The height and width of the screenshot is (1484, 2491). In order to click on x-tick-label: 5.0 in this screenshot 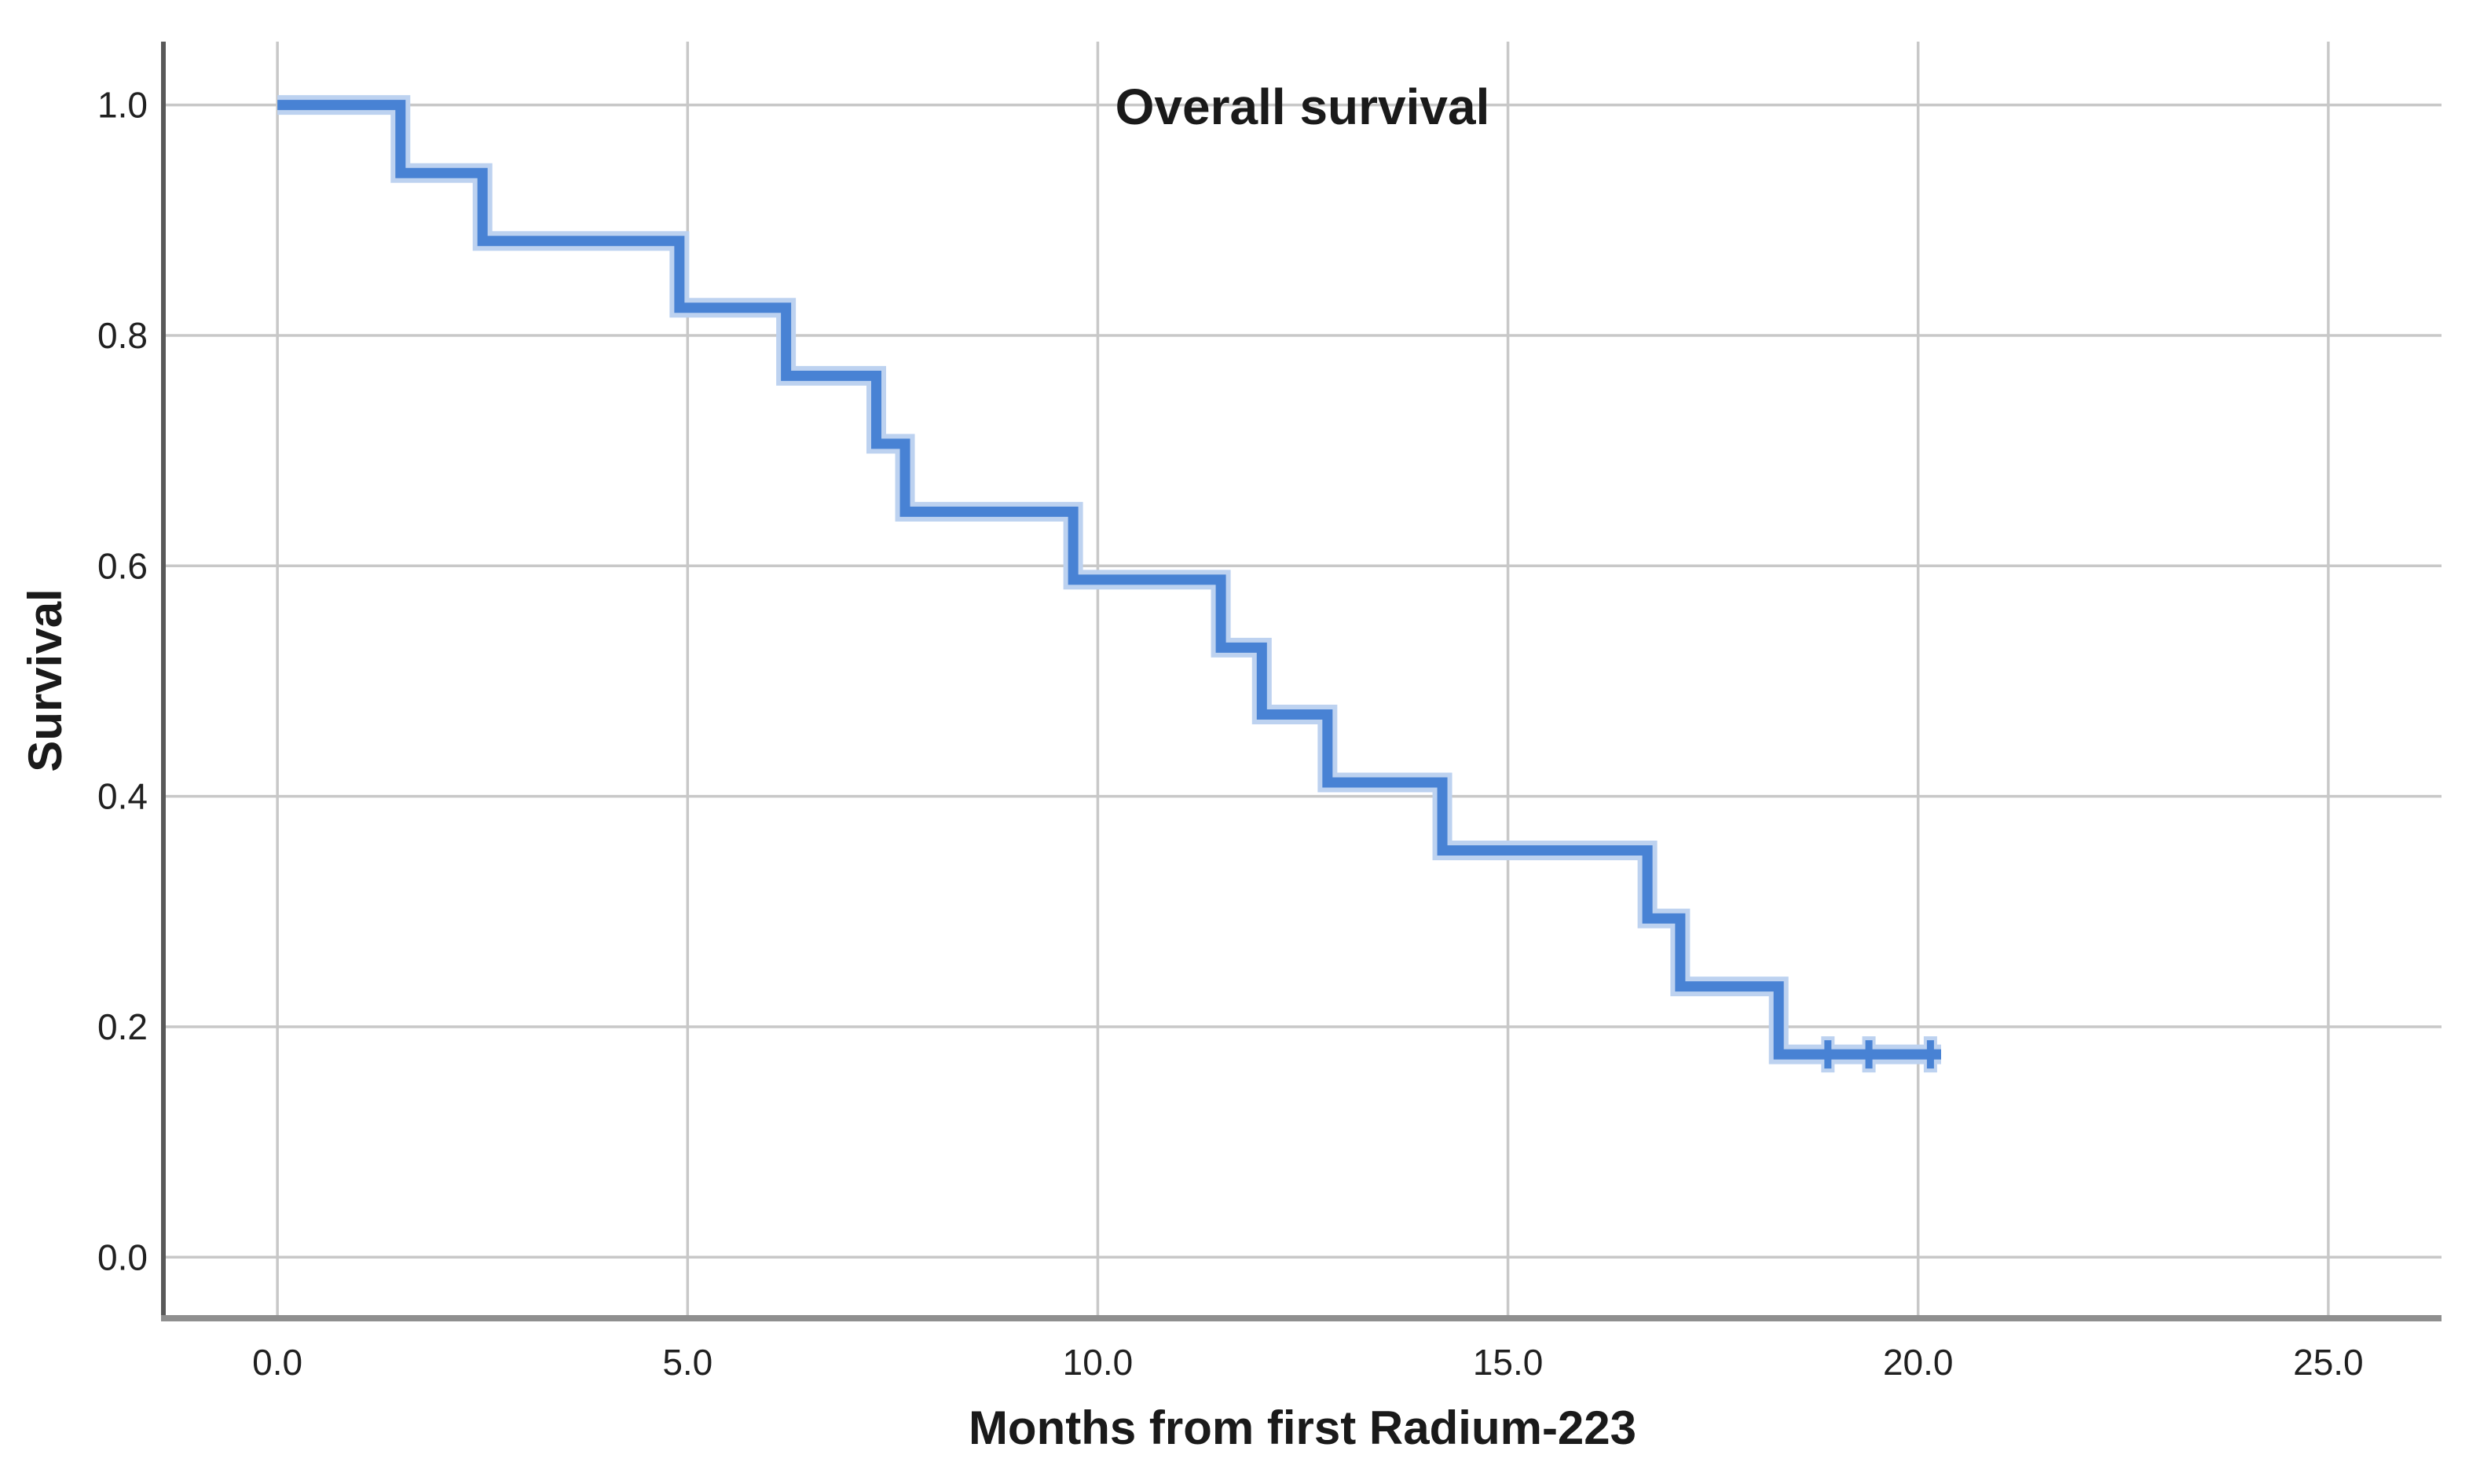, I will do `click(687, 1362)`.